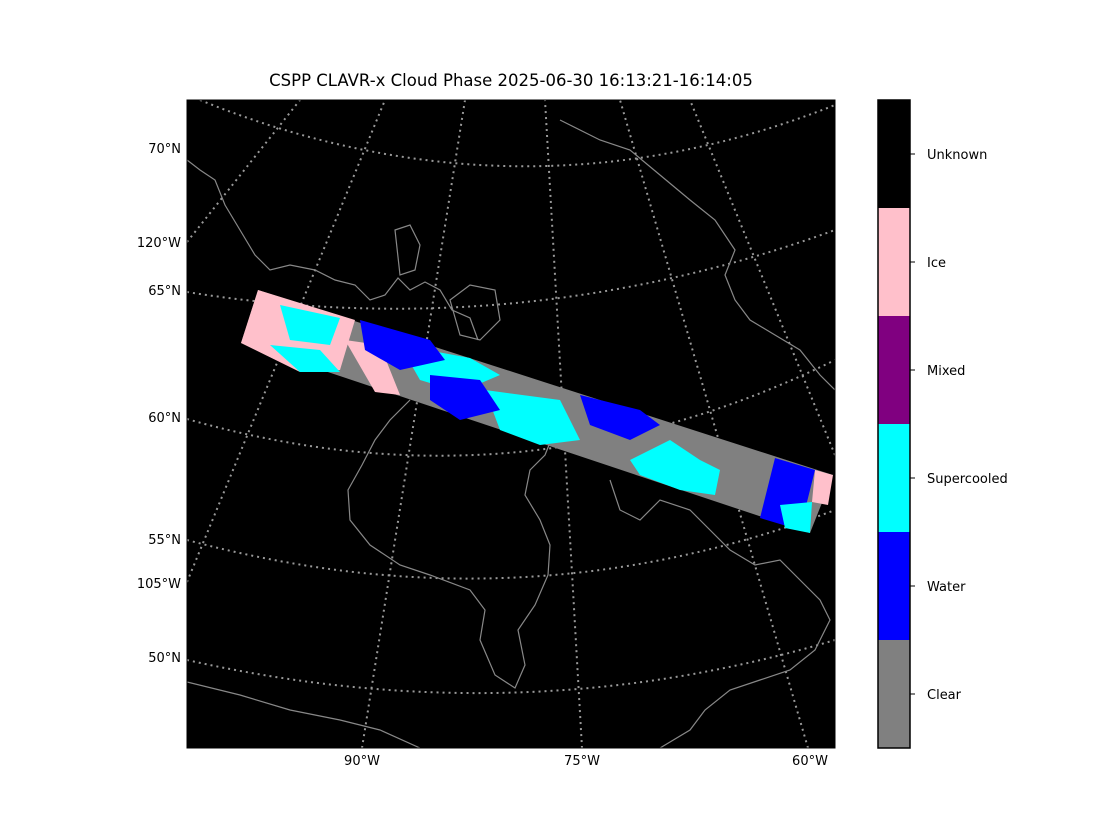 The height and width of the screenshot is (840, 1120). What do you see at coordinates (582, 761) in the screenshot?
I see `lon-label-75w: 75°W` at bounding box center [582, 761].